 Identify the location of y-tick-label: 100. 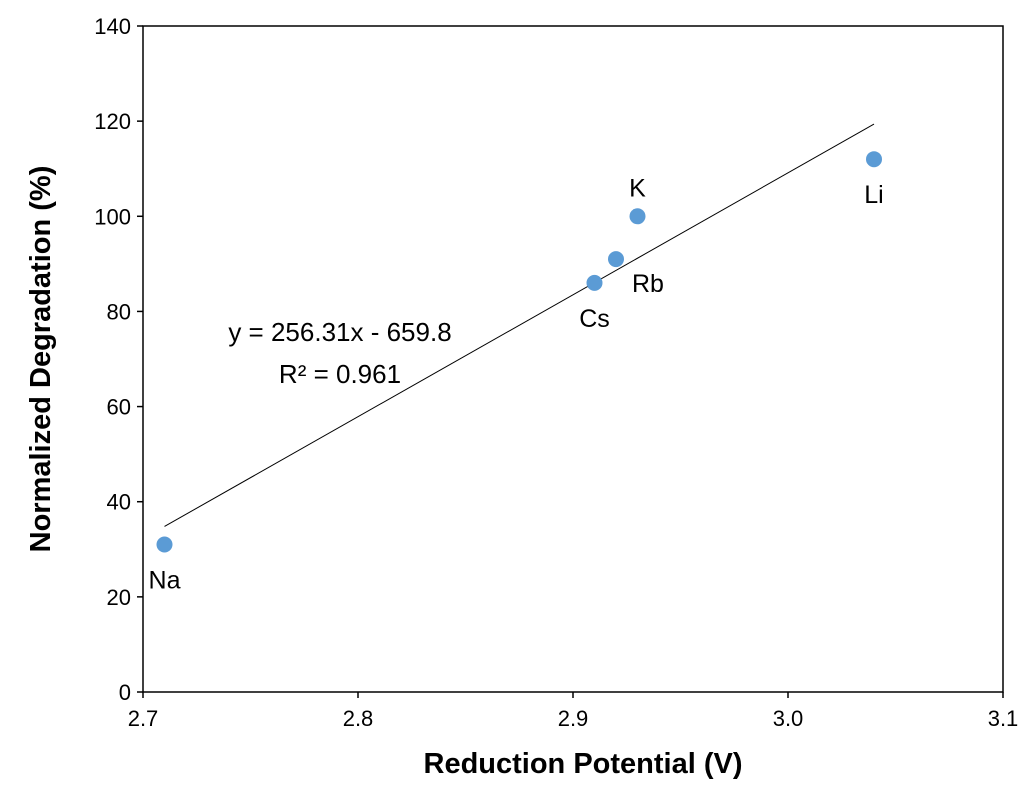
(112, 216).